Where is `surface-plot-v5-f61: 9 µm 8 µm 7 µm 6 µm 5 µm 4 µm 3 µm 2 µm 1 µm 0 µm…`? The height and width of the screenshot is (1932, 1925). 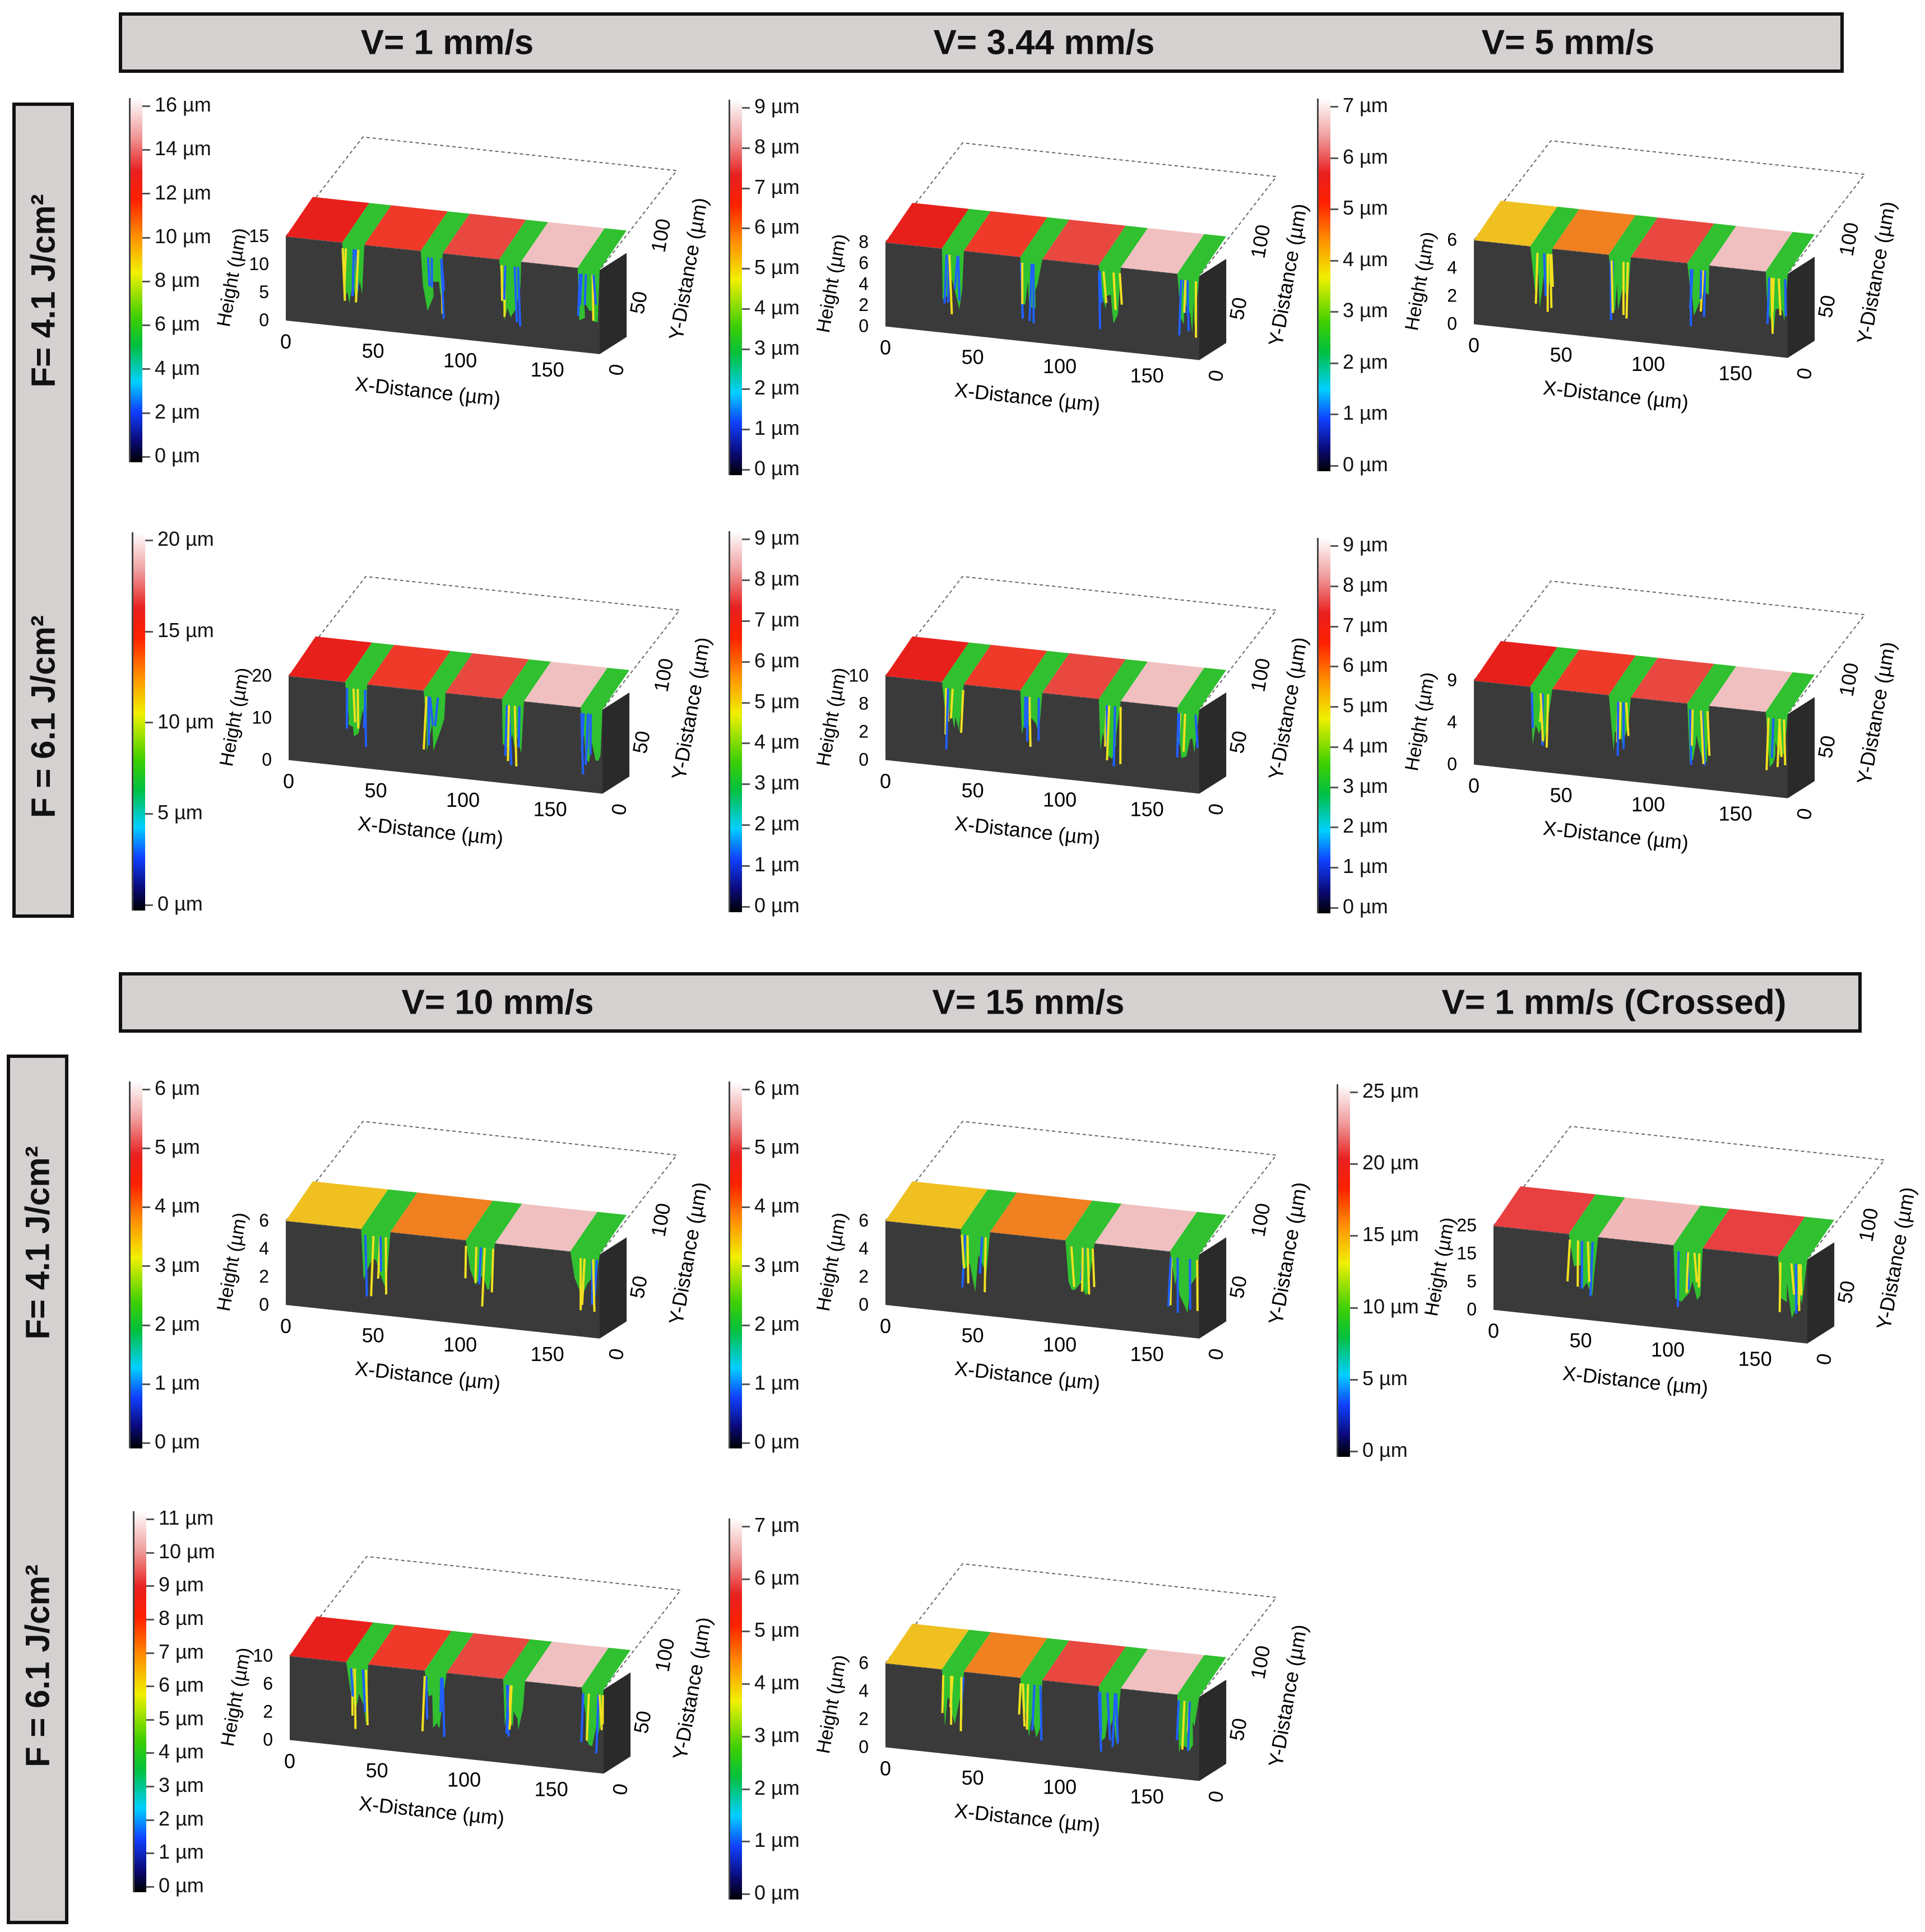 surface-plot-v5-f61: 9 µm 8 µm 7 µm 6 µm 5 µm 4 µm 3 µm 2 µm 1 µm 0 µm… is located at coordinates (1608, 734).